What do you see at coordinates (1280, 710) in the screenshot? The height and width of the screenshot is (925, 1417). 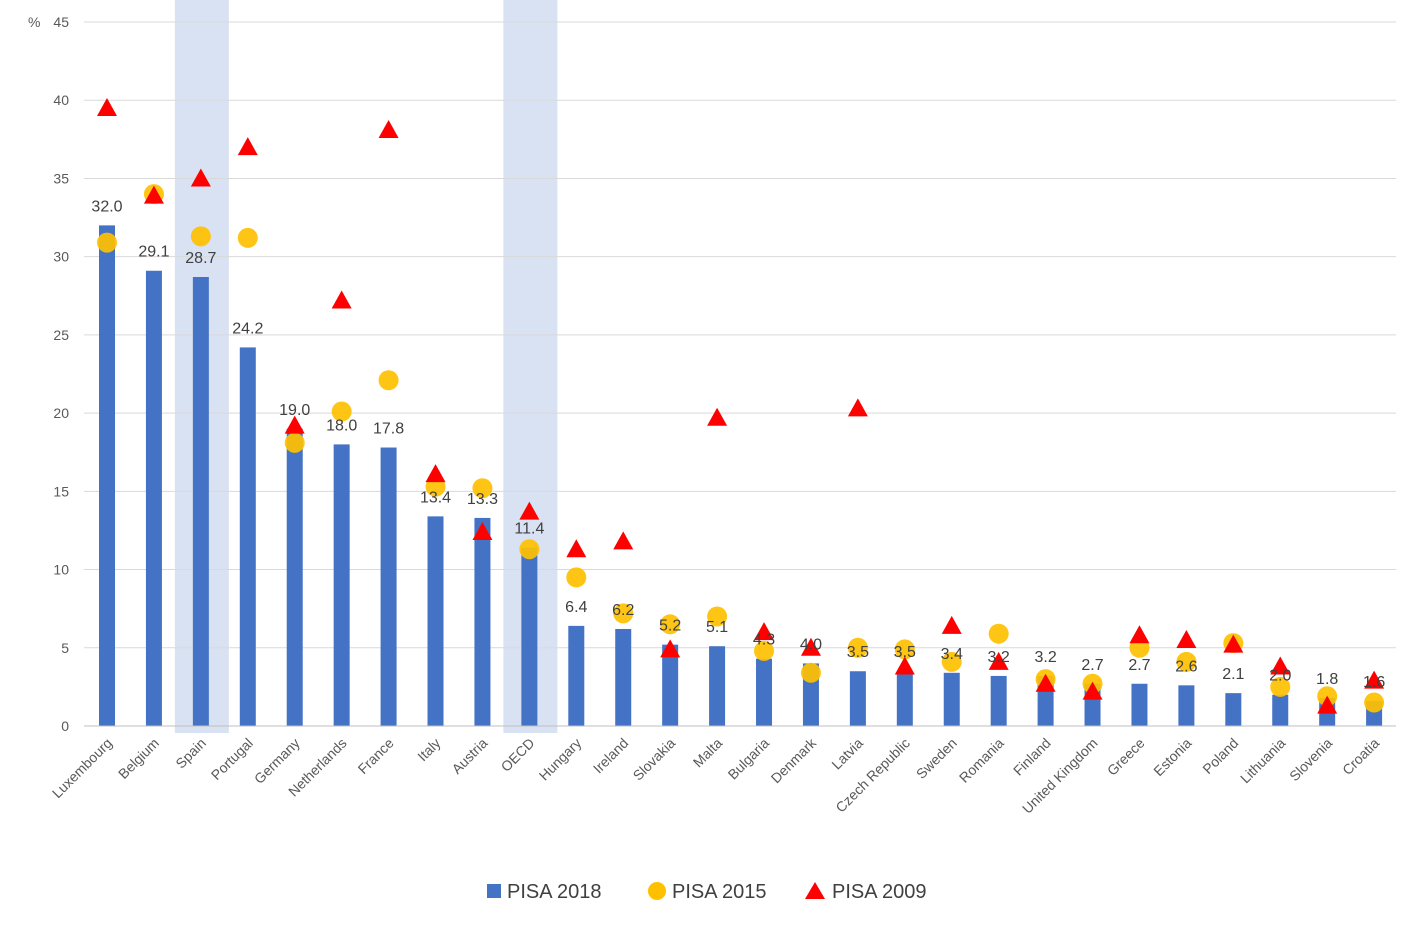 I see `bar-lithuania` at bounding box center [1280, 710].